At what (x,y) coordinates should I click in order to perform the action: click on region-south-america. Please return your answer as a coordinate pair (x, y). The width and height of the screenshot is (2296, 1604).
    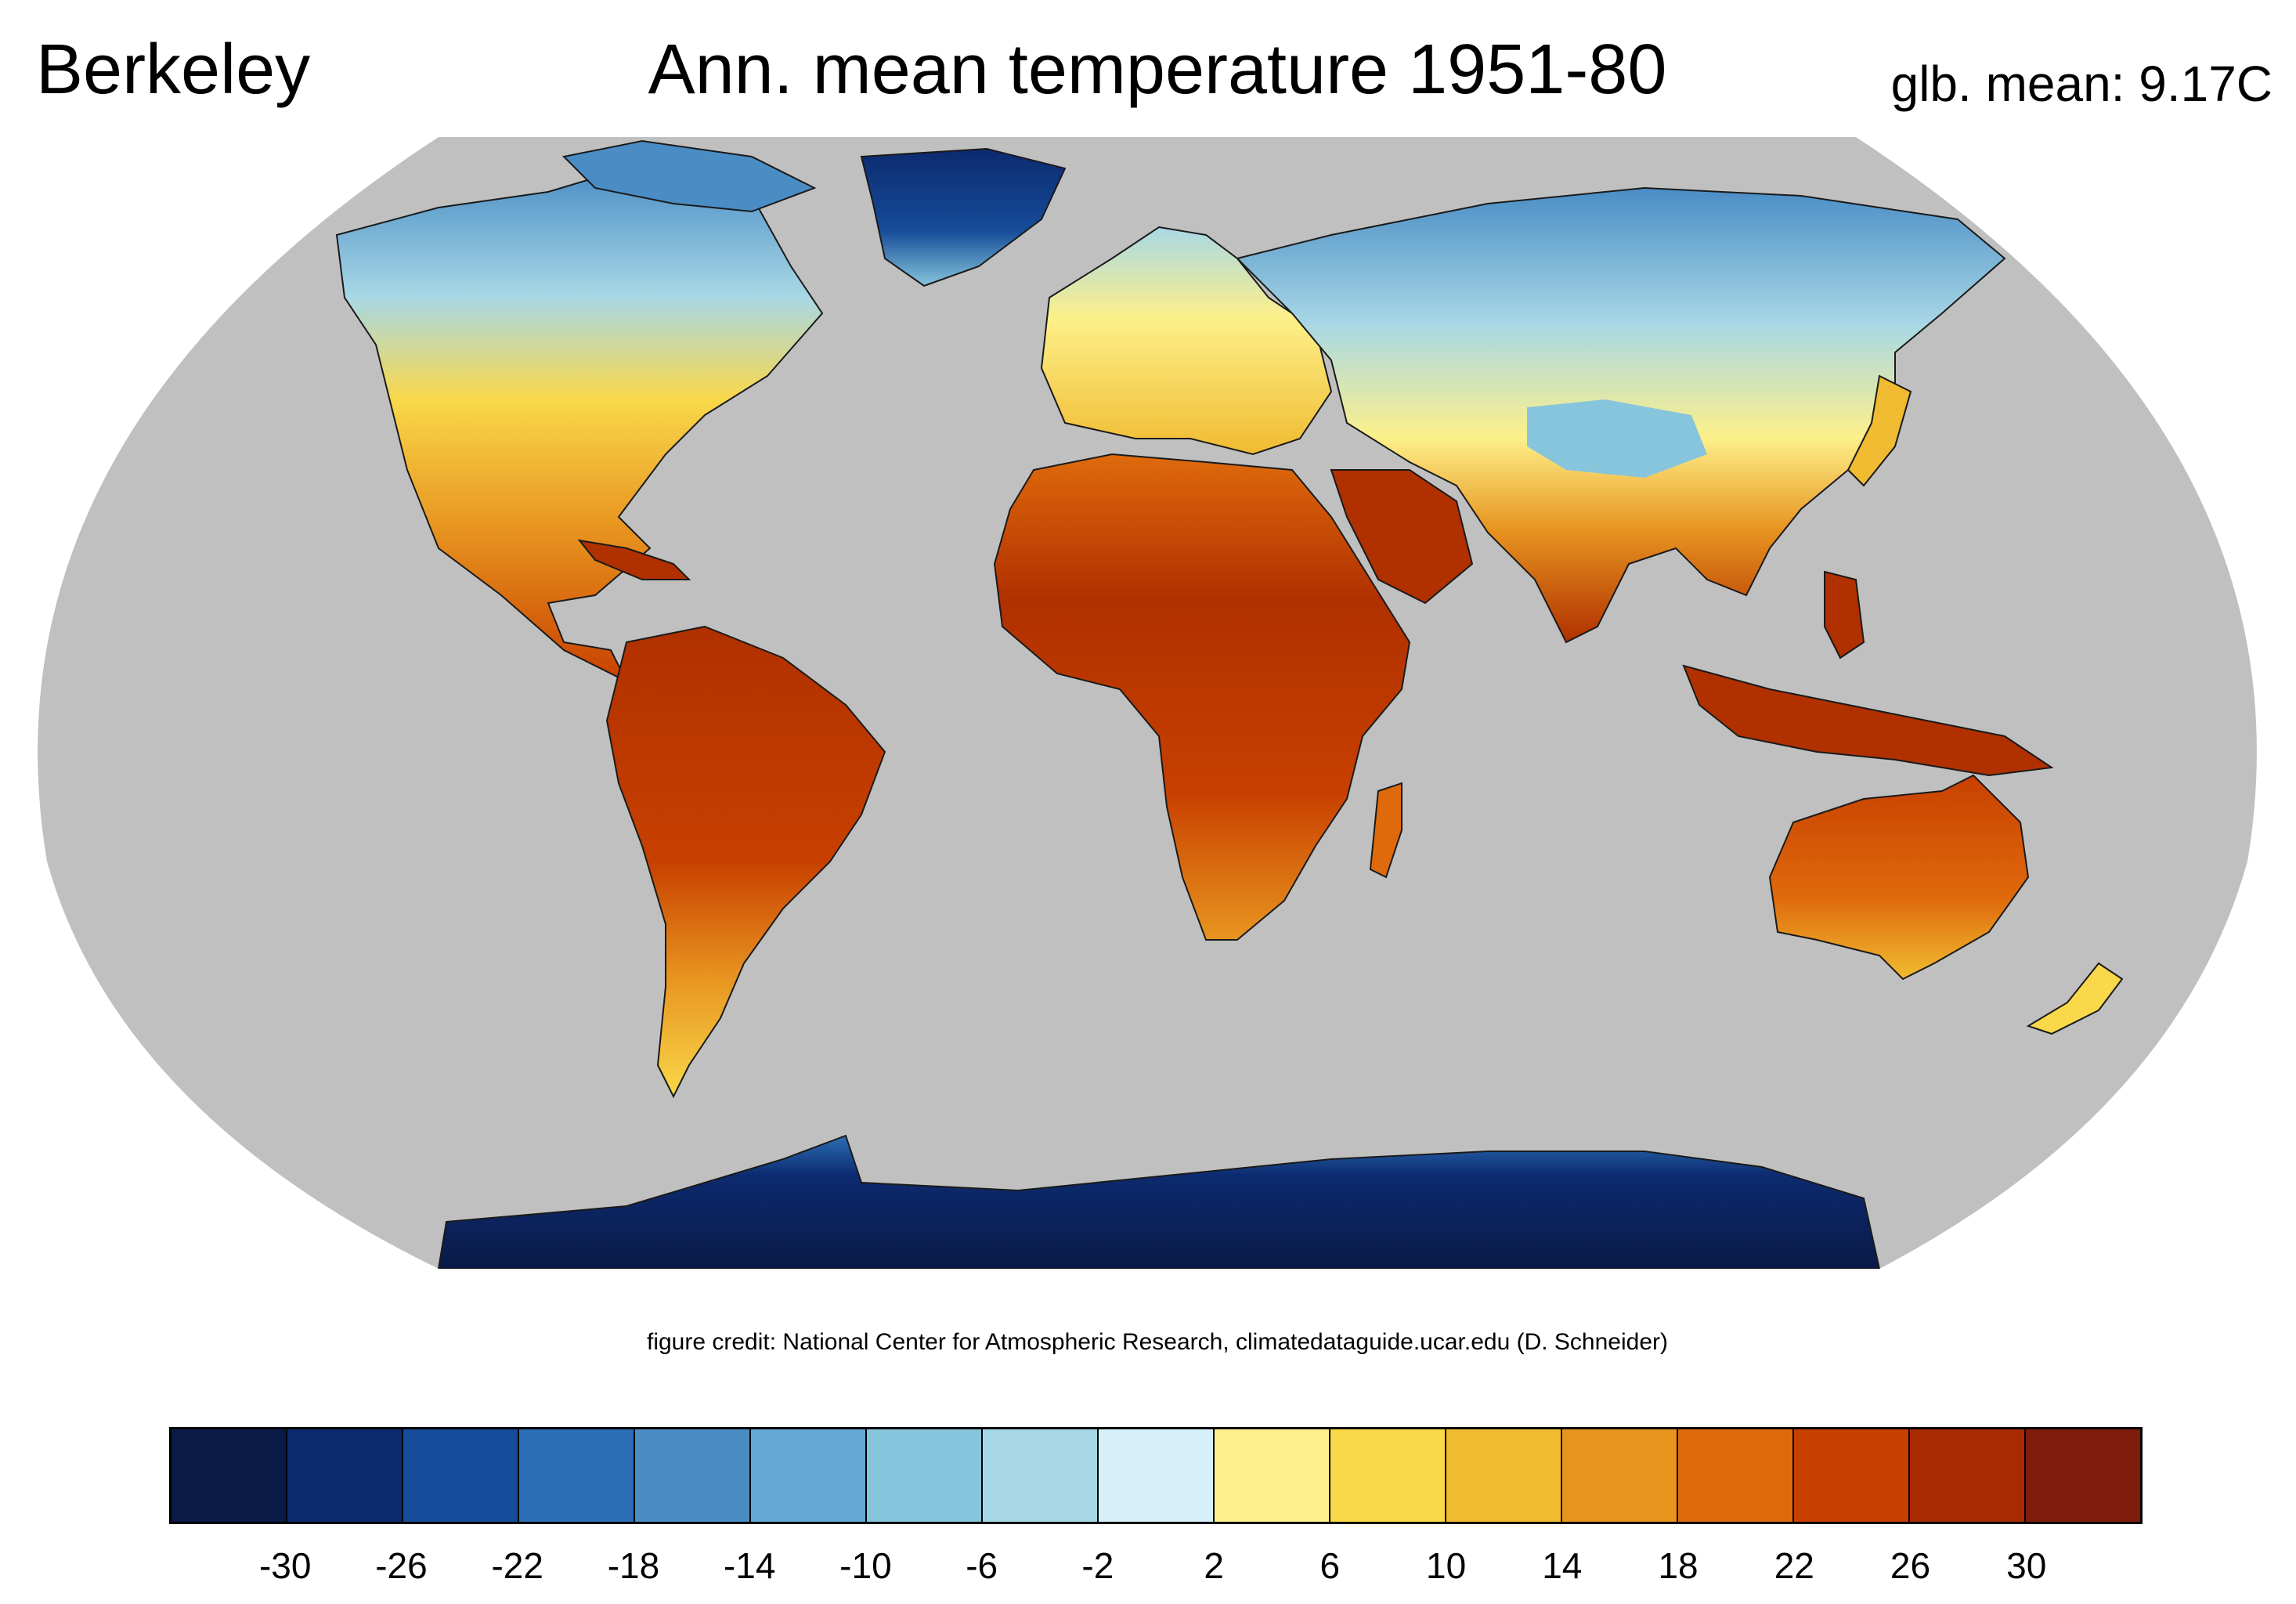
    Looking at the image, I should click on (745, 862).